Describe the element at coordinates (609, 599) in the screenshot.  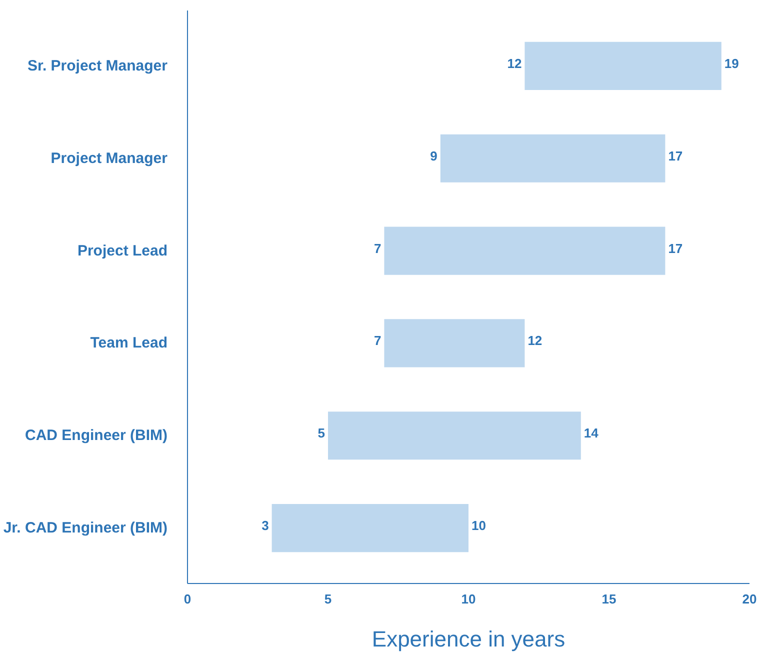
I see `x-tick-label: 15` at that location.